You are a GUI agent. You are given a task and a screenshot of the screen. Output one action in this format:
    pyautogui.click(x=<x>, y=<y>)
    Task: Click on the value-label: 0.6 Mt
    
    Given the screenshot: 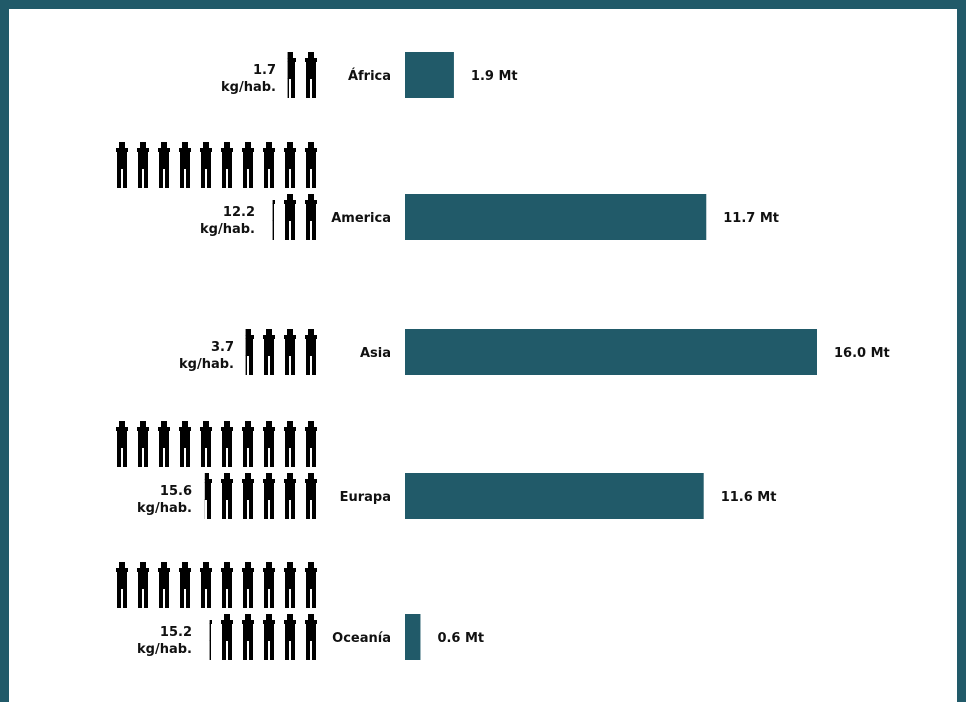 What is the action you would take?
    pyautogui.click(x=460, y=638)
    